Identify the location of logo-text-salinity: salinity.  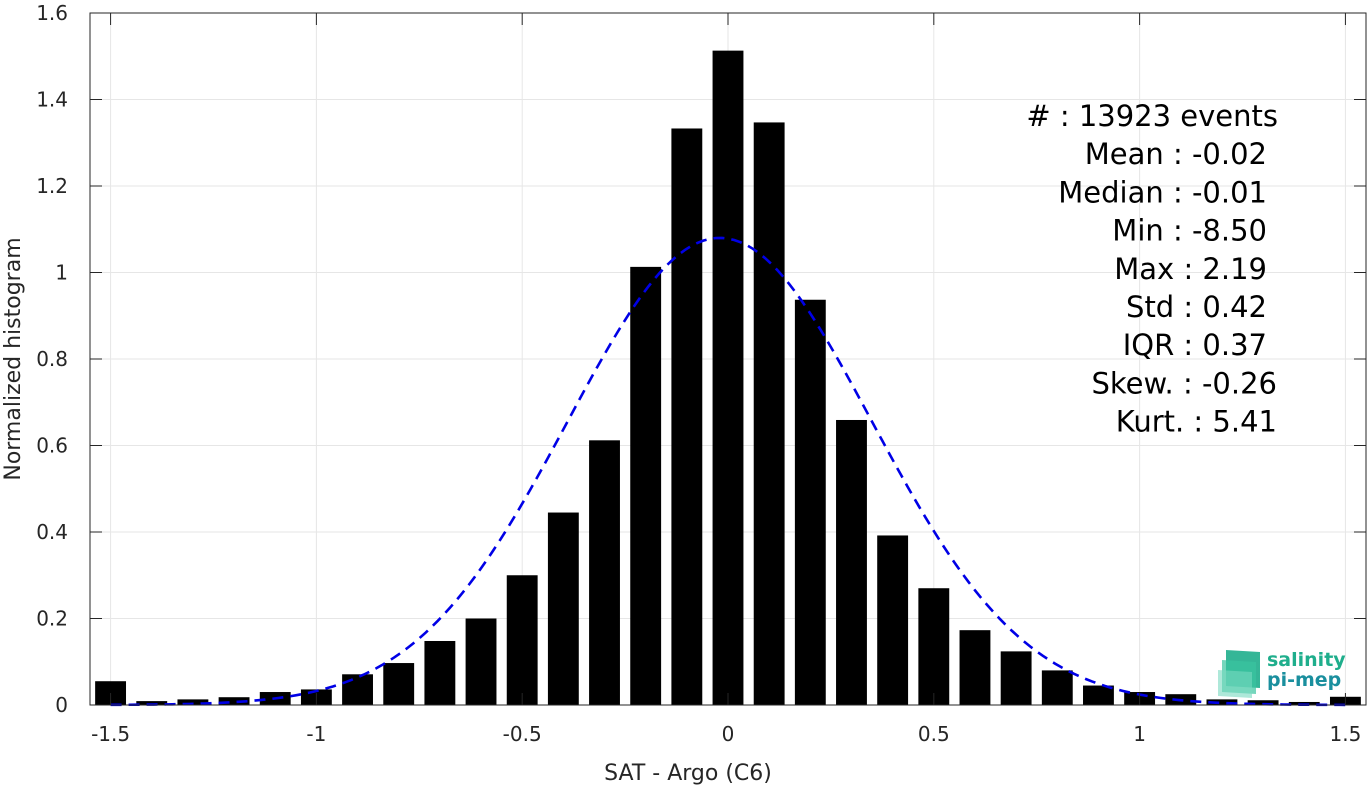
(1306, 660).